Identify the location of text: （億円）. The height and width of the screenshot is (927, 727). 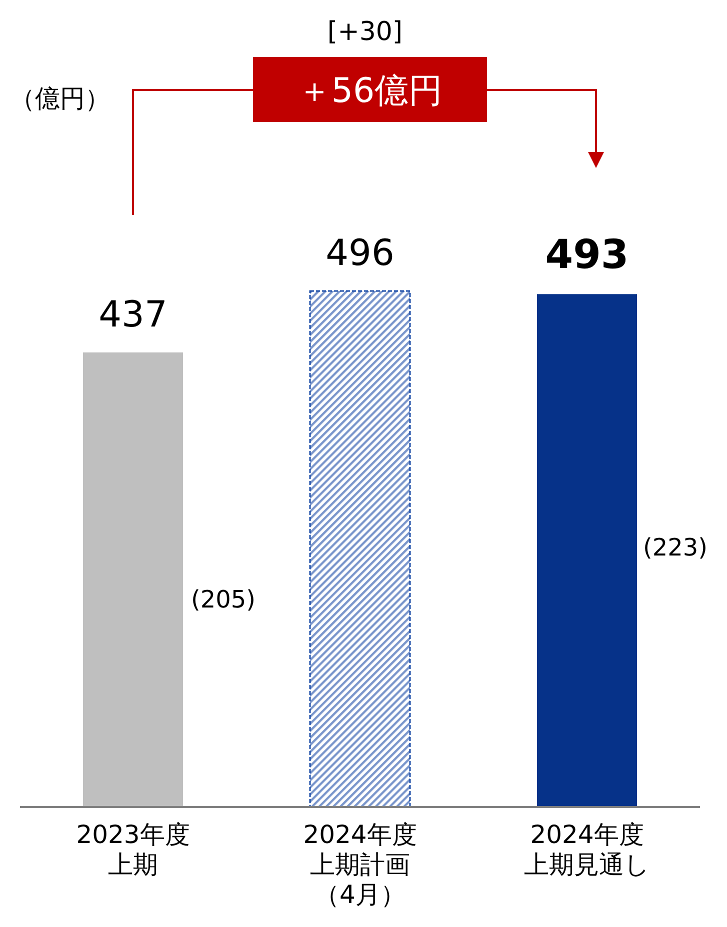
(60, 98).